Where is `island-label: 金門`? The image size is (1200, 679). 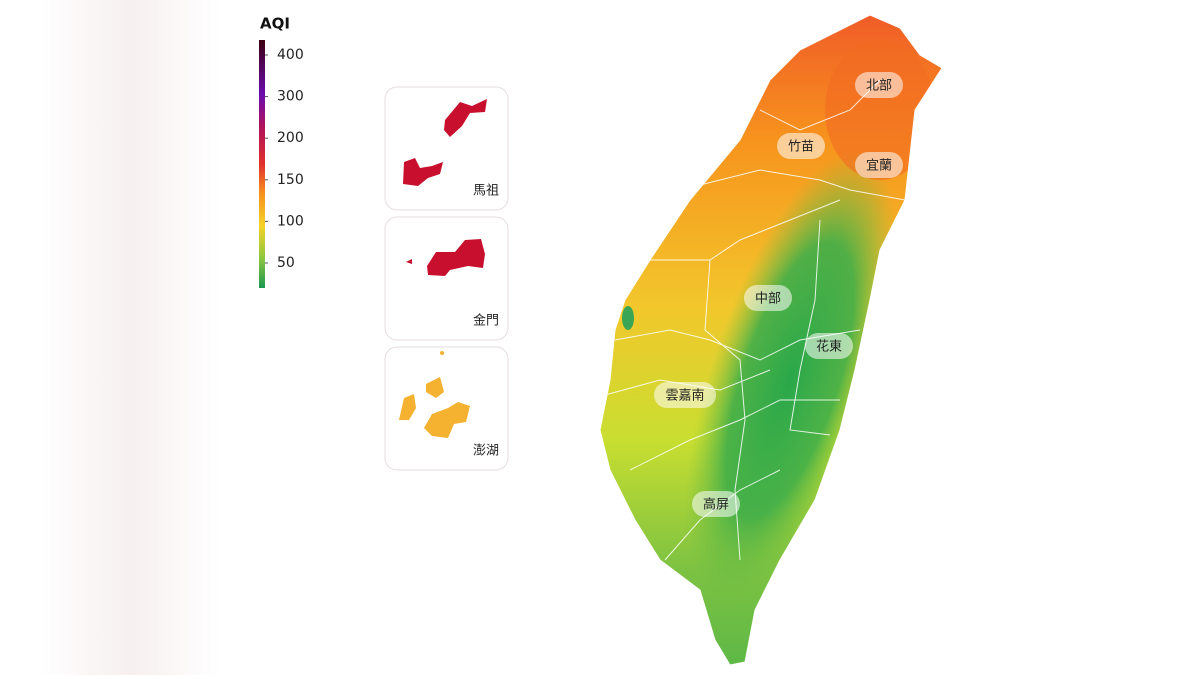 island-label: 金門 is located at coordinates (486, 321).